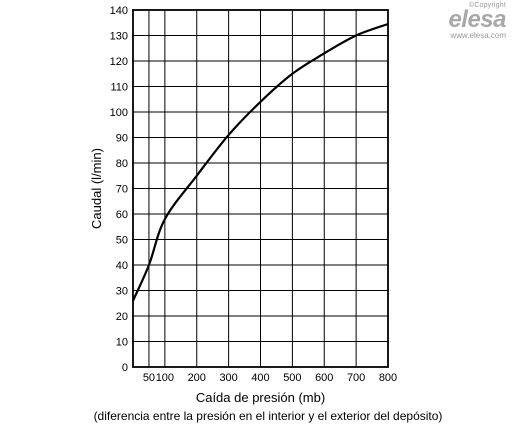 Image resolution: width=512 pixels, height=430 pixels. I want to click on y-tick-label: 50, so click(122, 241).